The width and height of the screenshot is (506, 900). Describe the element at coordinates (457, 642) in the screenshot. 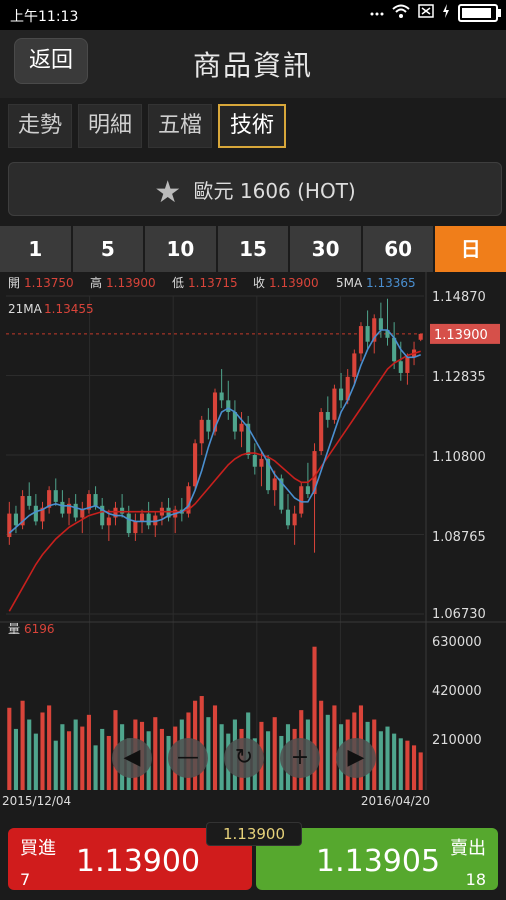

I see `vol-tick-1: 630000` at that location.